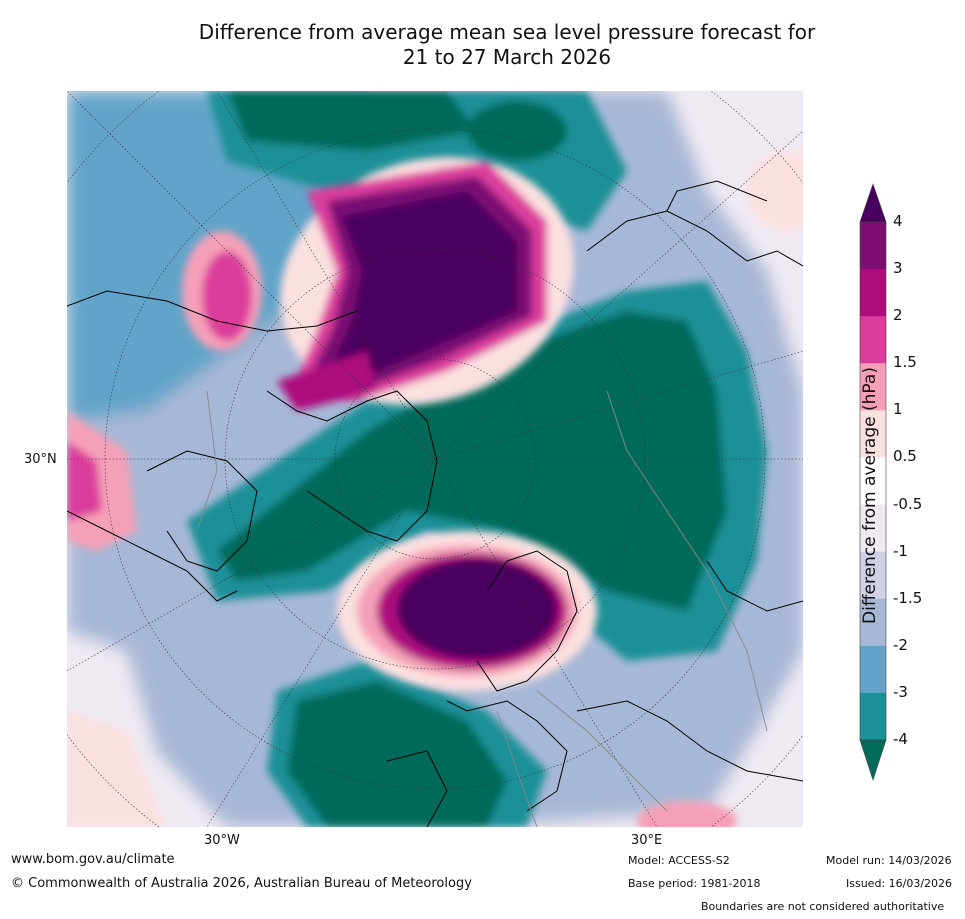  Describe the element at coordinates (898, 221) in the screenshot. I see `colorbar-tick-label: 4` at that location.